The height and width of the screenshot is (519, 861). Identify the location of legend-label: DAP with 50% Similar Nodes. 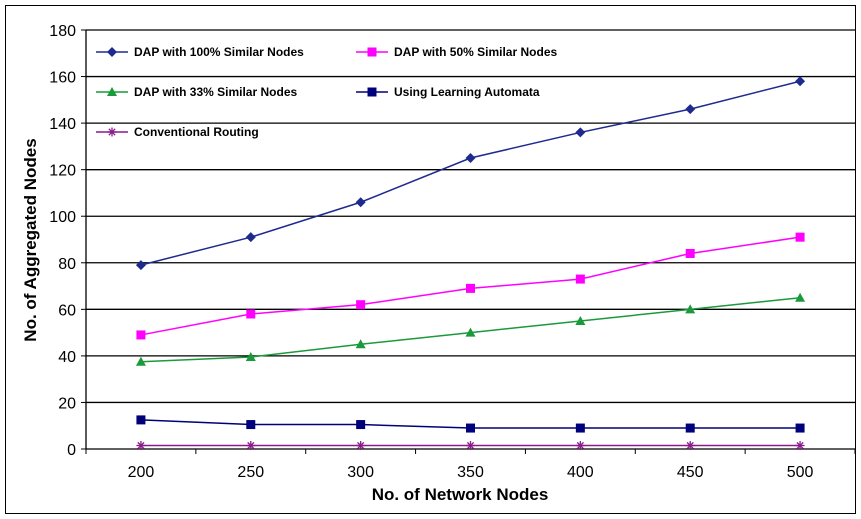
(475, 52).